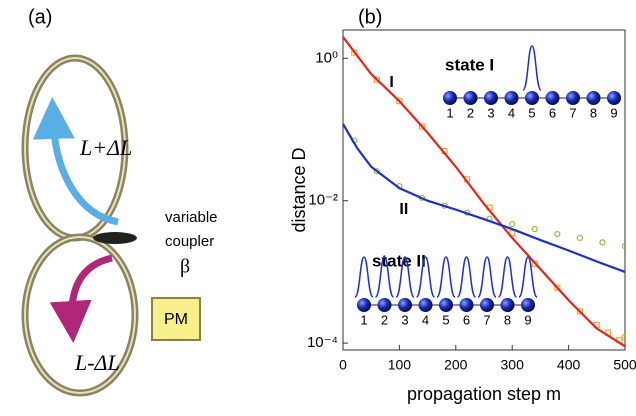 Image resolution: width=636 pixels, height=416 pixels. What do you see at coordinates (185, 267) in the screenshot?
I see `coupler-symbol: β` at bounding box center [185, 267].